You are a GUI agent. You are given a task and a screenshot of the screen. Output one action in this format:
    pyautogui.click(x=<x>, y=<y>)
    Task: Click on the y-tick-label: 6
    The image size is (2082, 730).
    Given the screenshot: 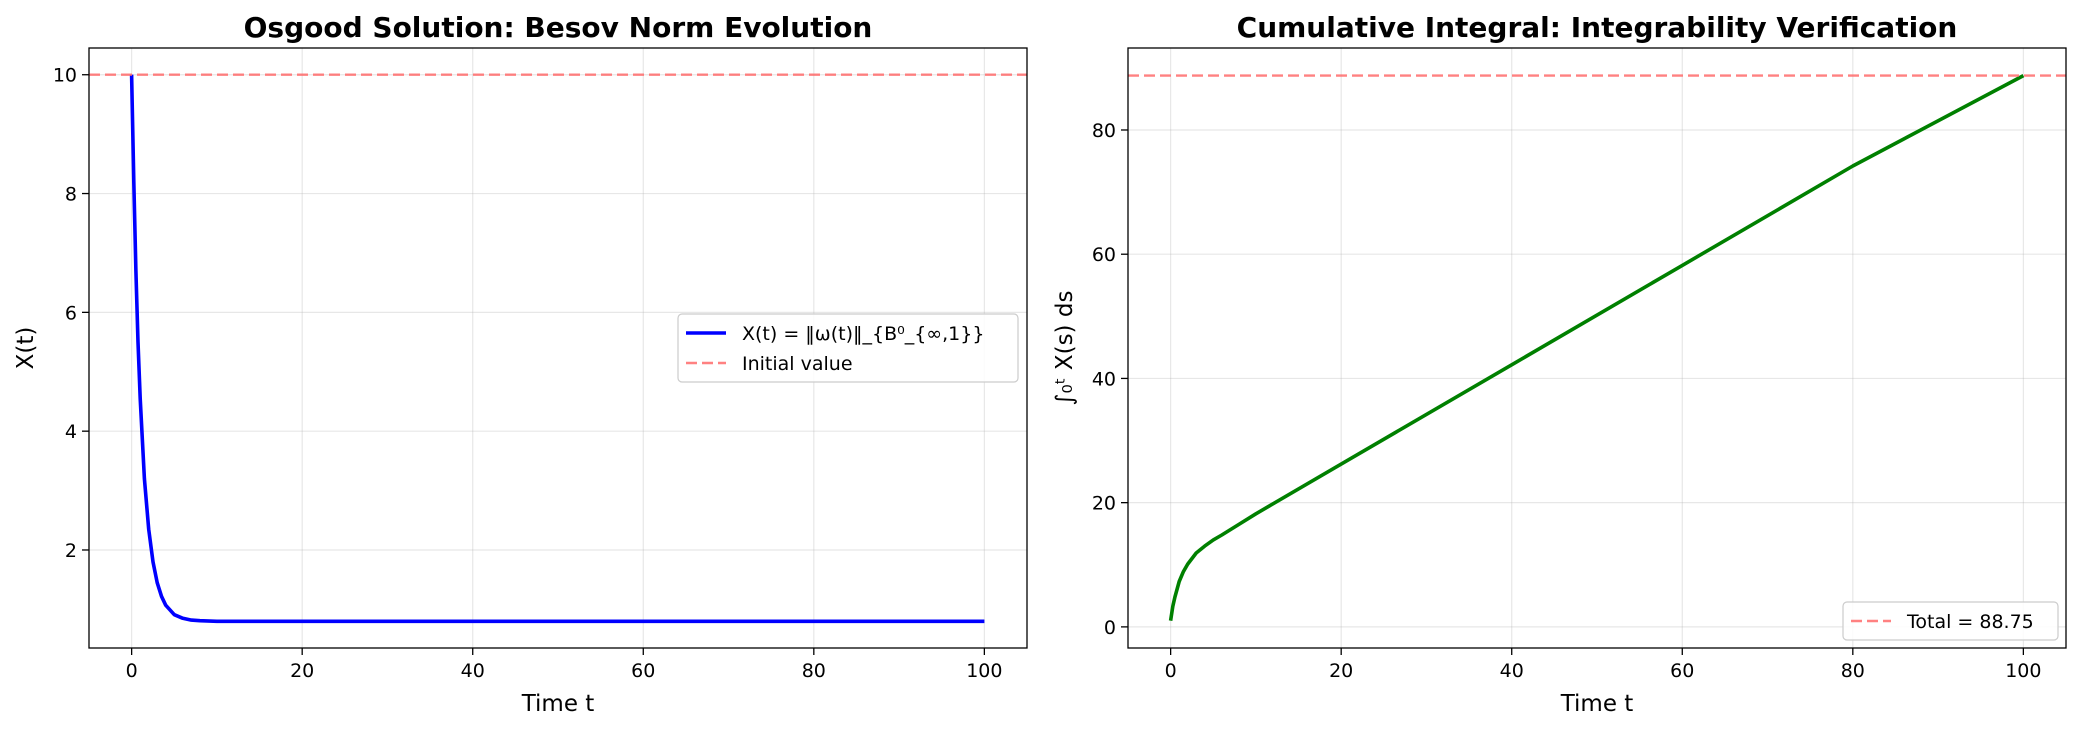 What is the action you would take?
    pyautogui.click(x=71, y=313)
    